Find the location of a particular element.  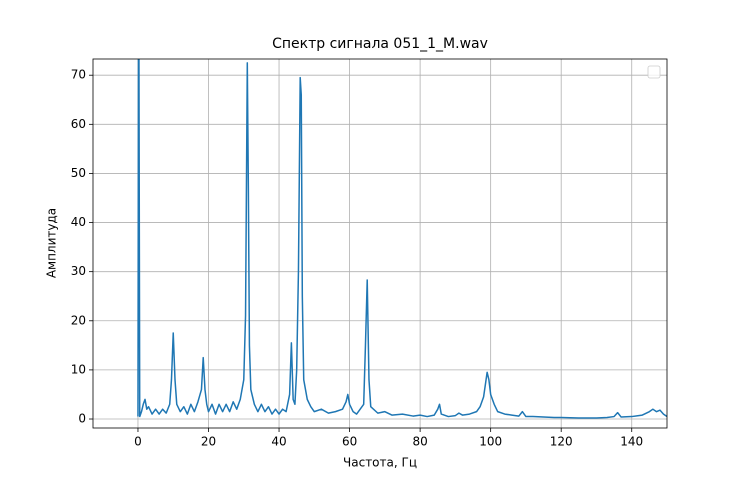

y-tick-label: 70 is located at coordinates (78, 75).